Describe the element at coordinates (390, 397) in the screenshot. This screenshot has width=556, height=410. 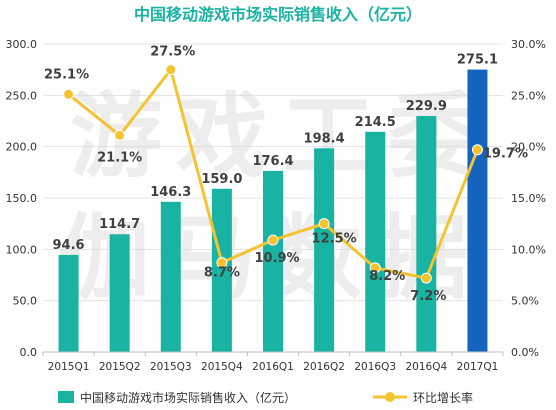
I see `legend-line-marker` at that location.